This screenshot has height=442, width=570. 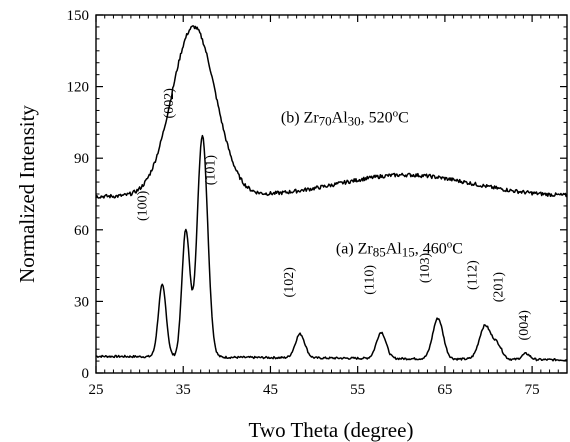 What do you see at coordinates (377, 117) in the screenshot?
I see `series-label-part: , 520` at bounding box center [377, 117].